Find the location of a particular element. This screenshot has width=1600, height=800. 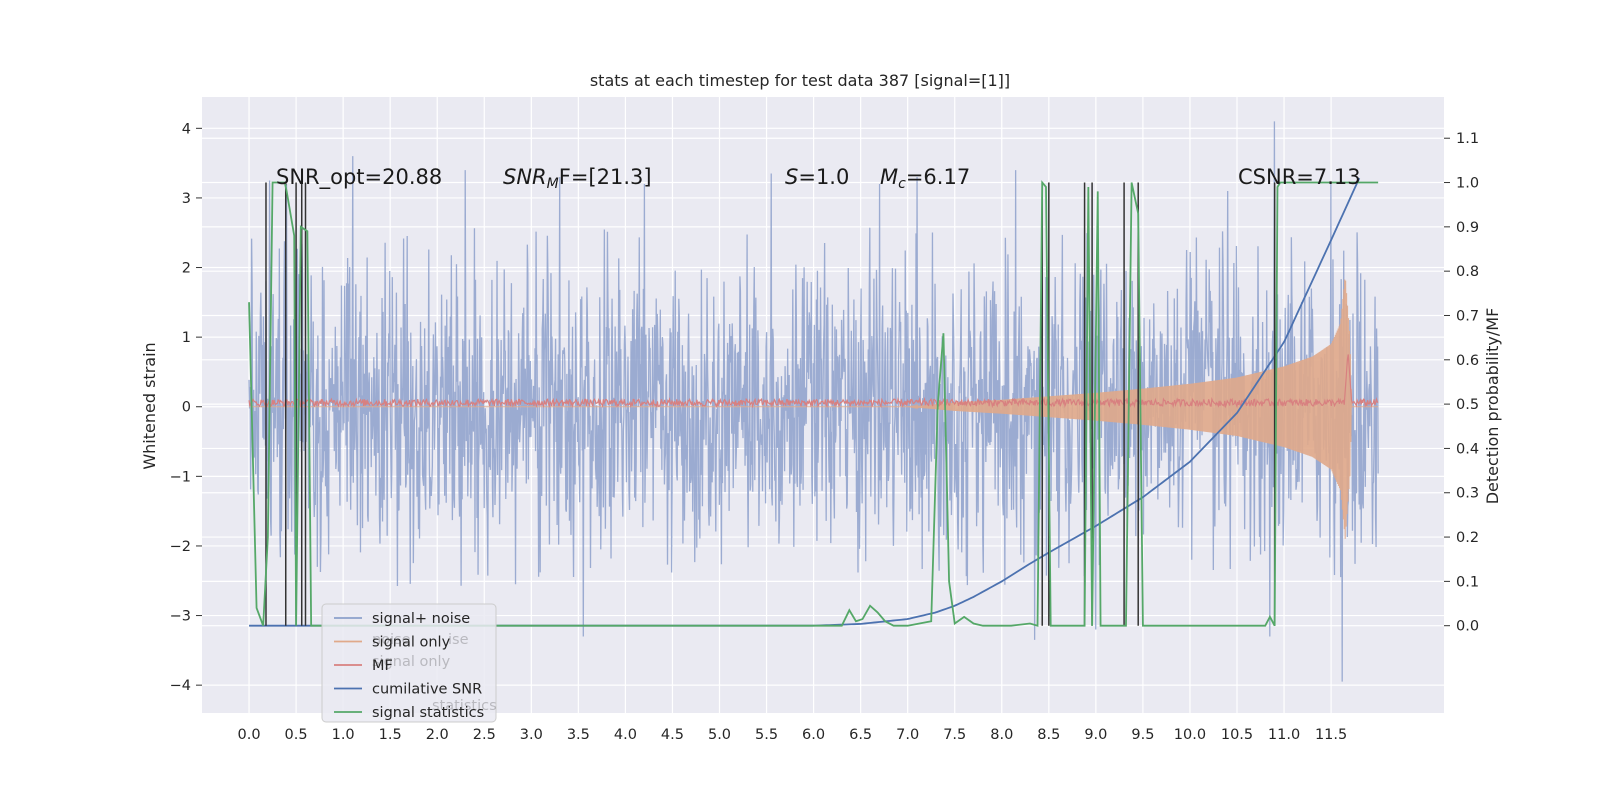

annotation-snr-mf-value: F=[21.3] is located at coordinates (605, 177).